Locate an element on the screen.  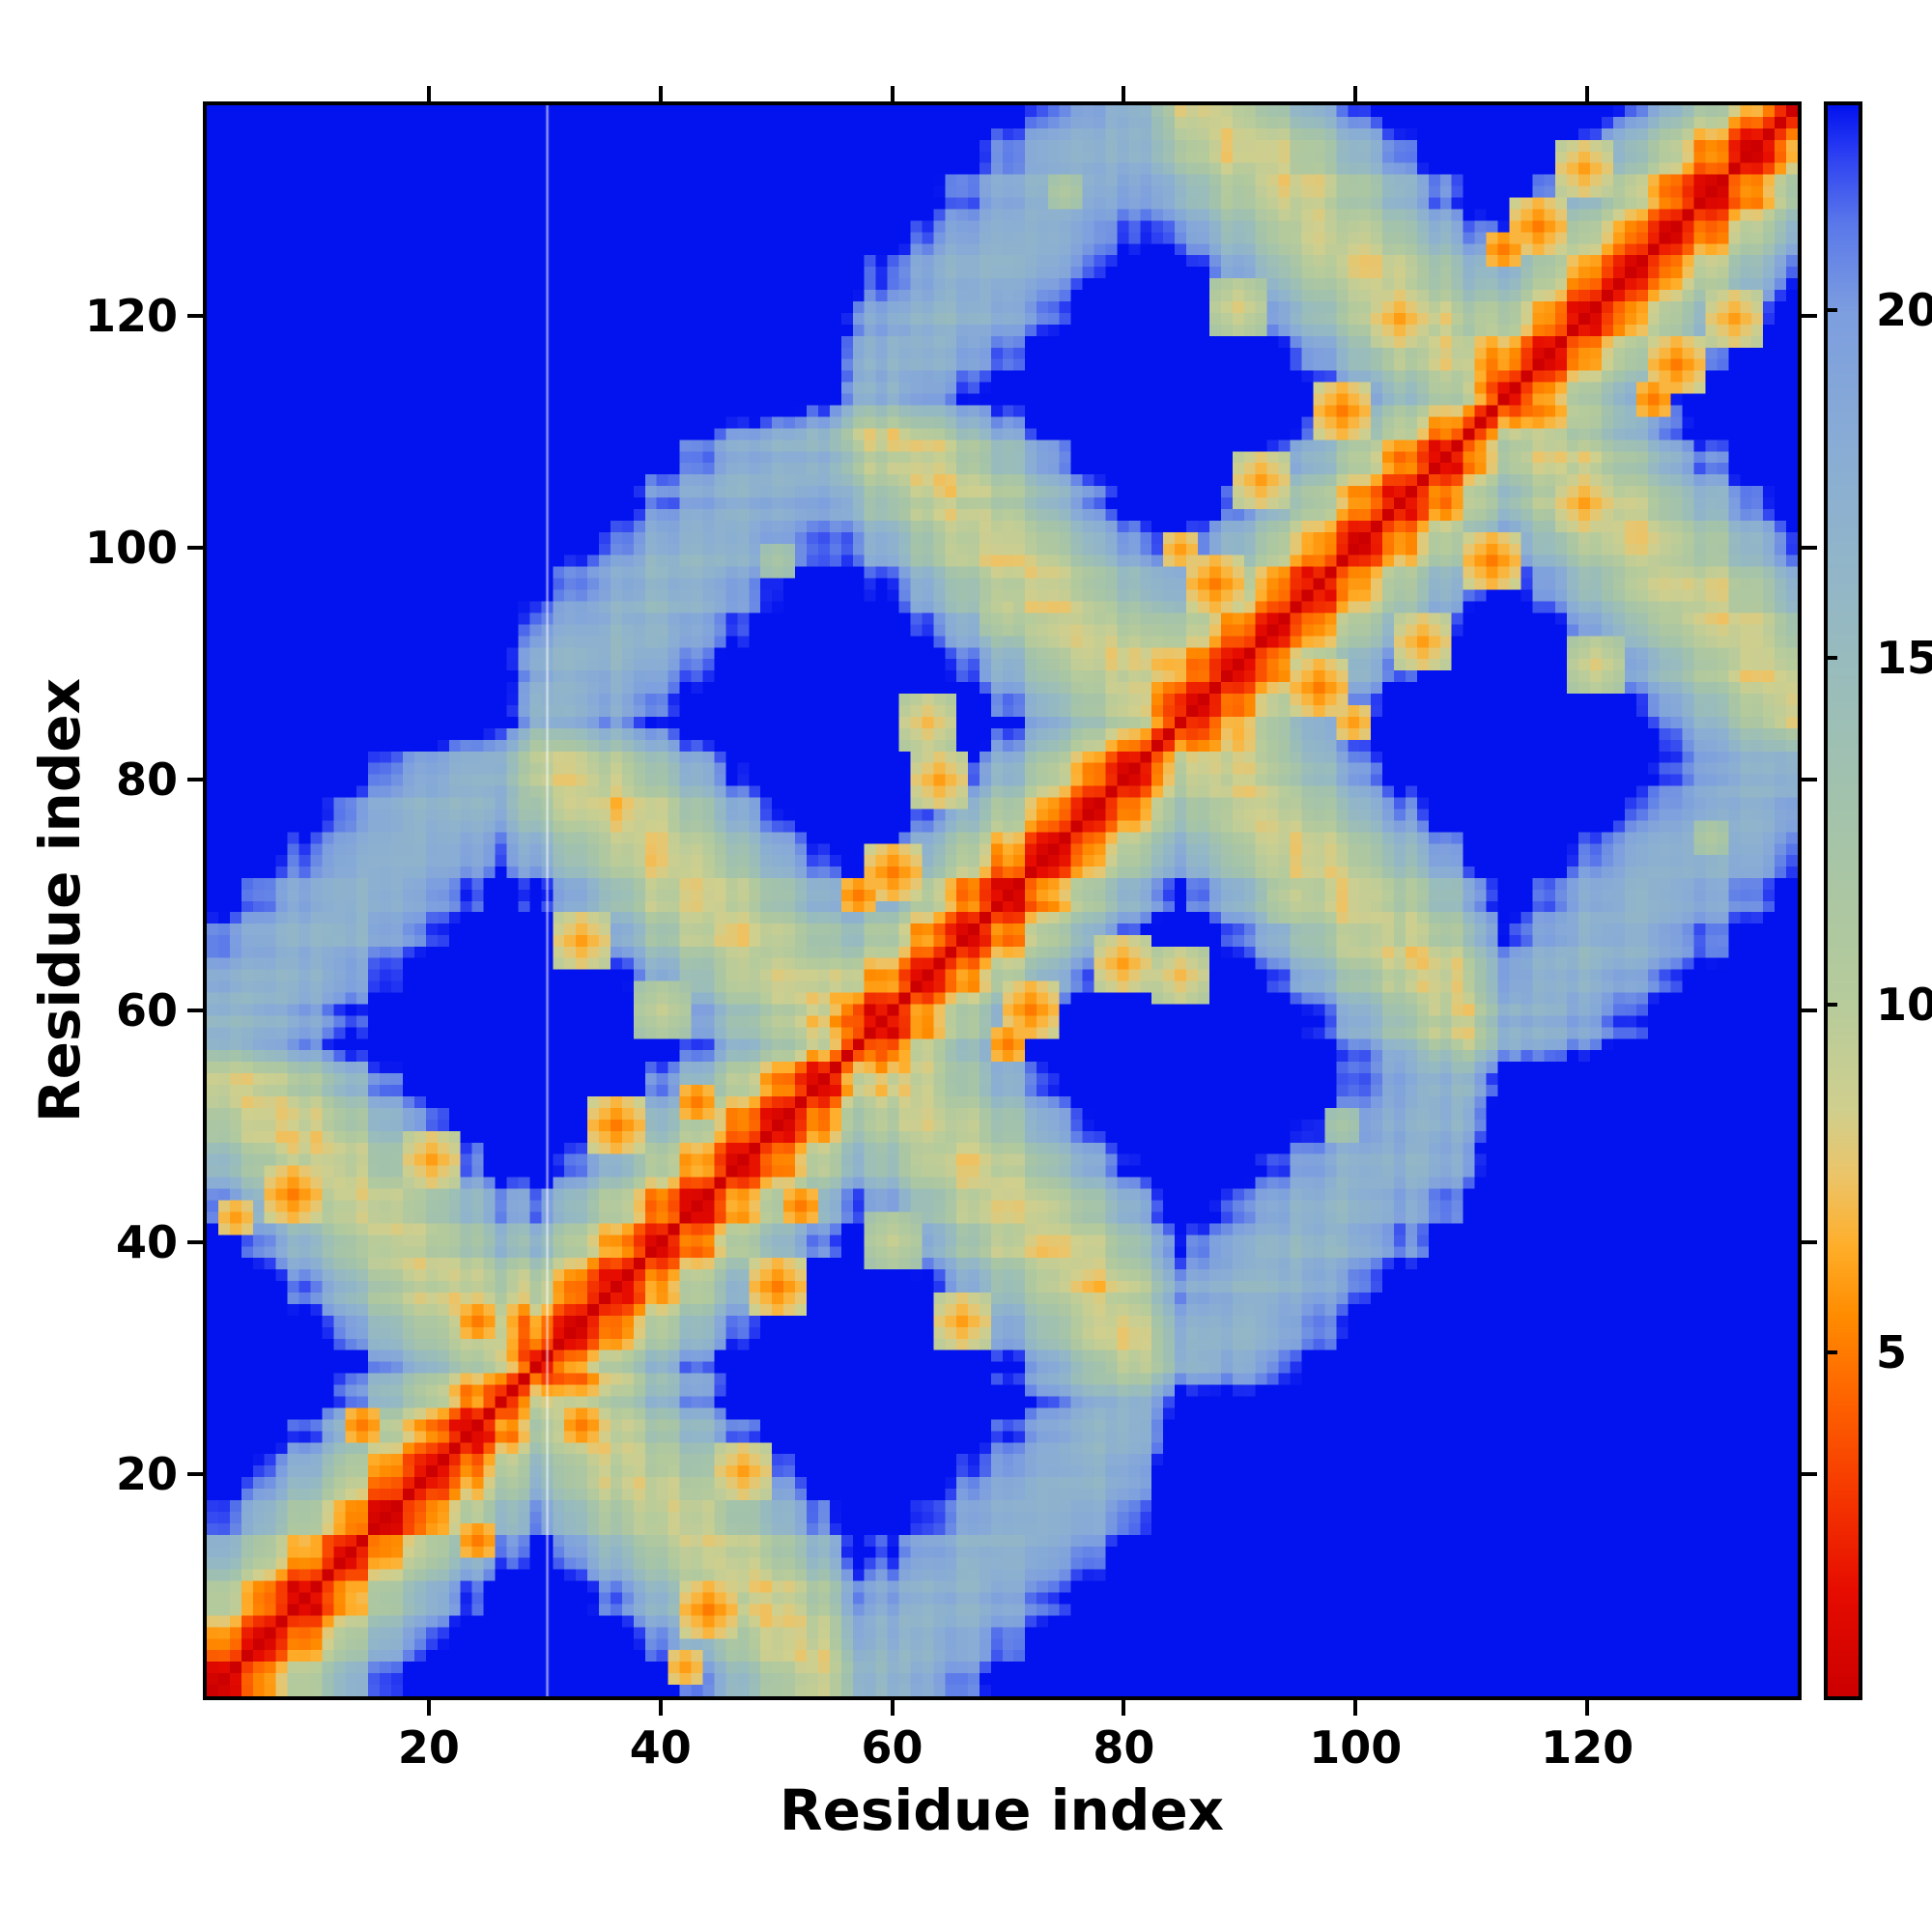
y-tick-label: 60 is located at coordinates (146, 1011).